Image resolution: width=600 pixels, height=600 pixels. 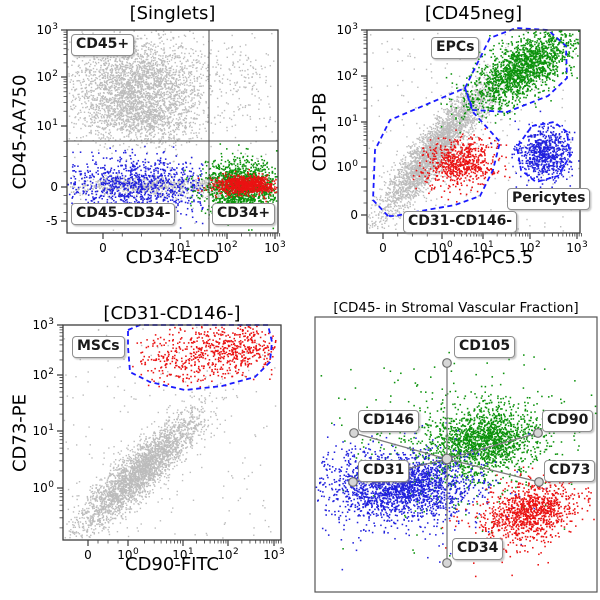 What do you see at coordinates (473, 257) in the screenshot?
I see `x-axis-label-cd146-pc55: CD146-PC5.5` at bounding box center [473, 257].